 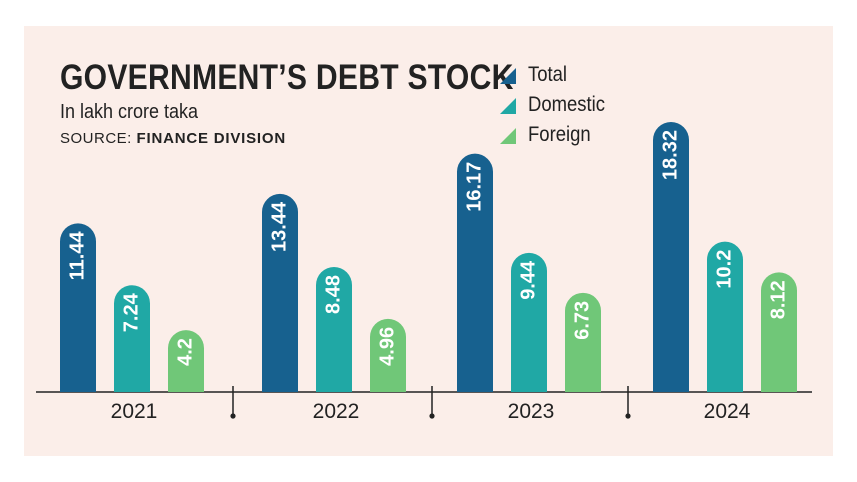 What do you see at coordinates (508, 76) in the screenshot?
I see `legend-swatch-total-icon` at bounding box center [508, 76].